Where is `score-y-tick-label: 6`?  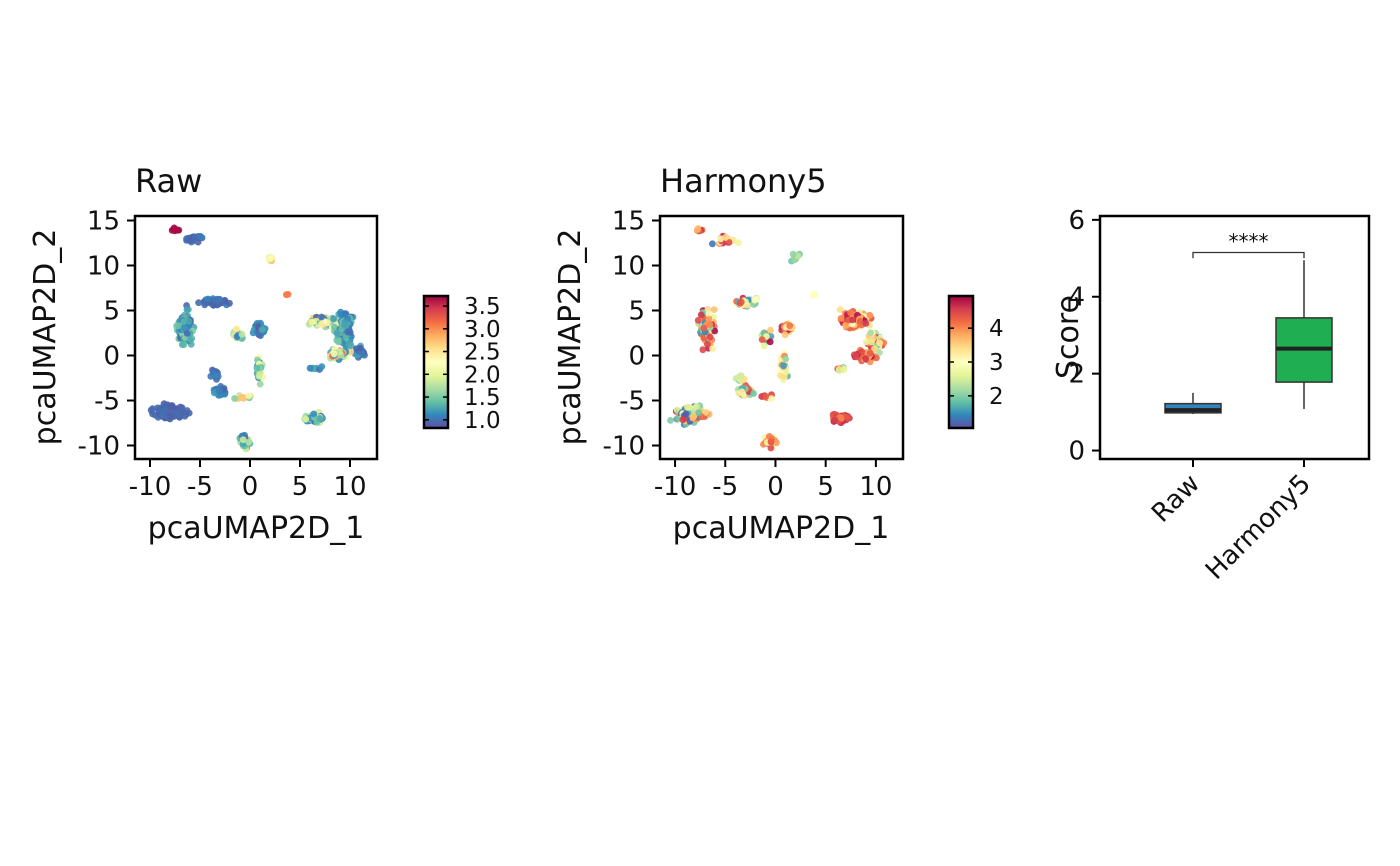 score-y-tick-label: 6 is located at coordinates (1076, 221).